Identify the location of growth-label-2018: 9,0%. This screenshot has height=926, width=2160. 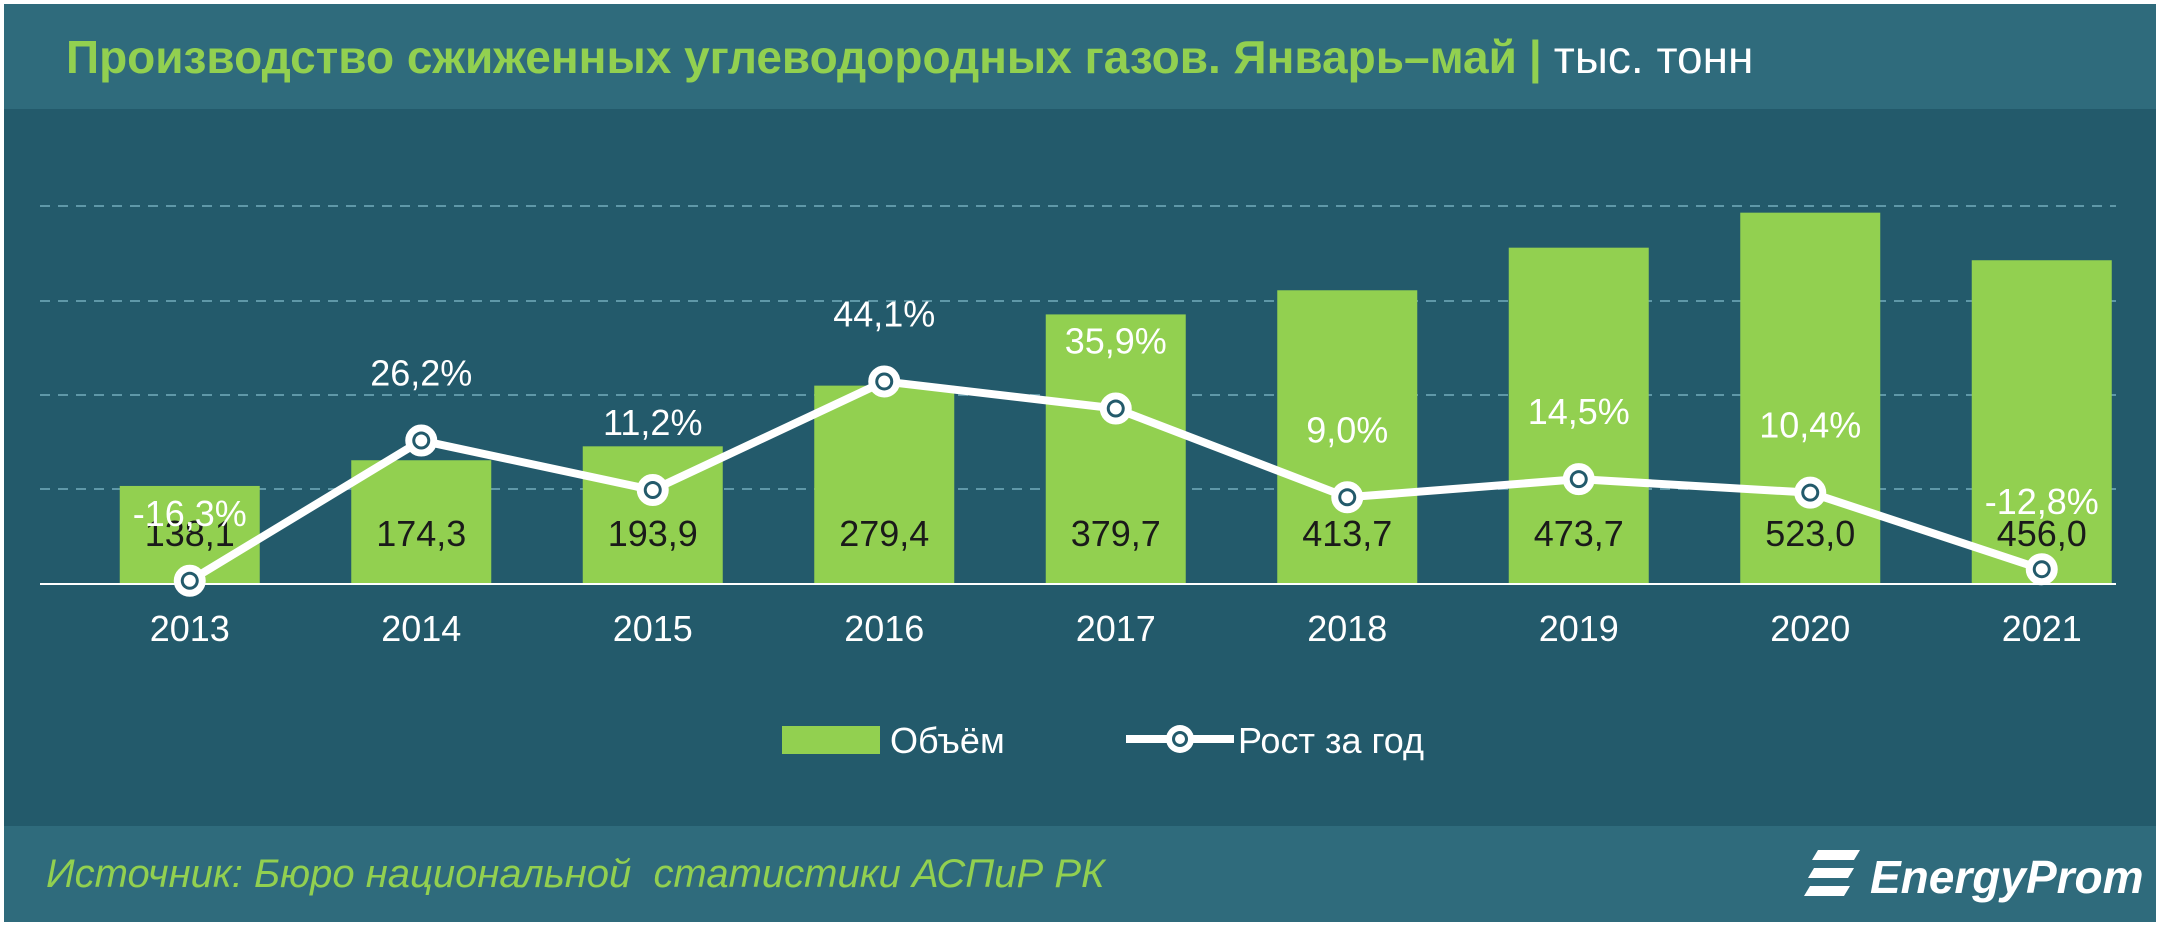
(1347, 429).